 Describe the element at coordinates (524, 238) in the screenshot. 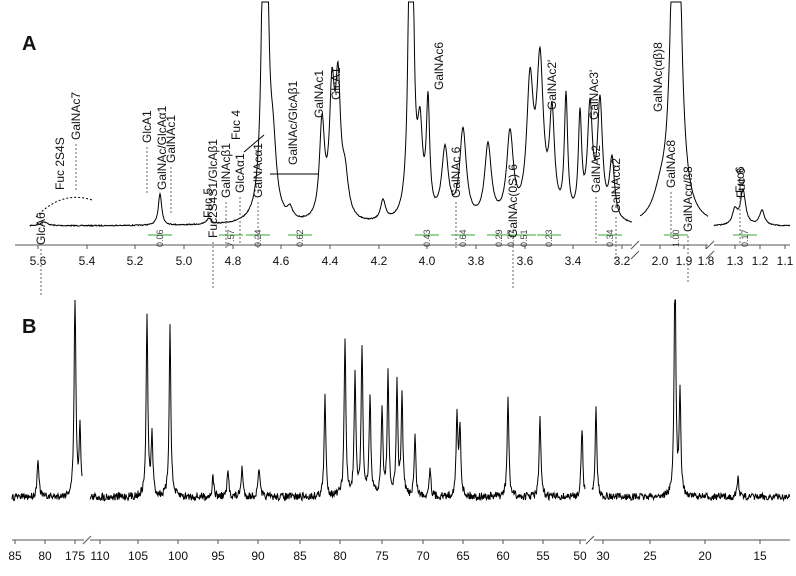

I see `integral-value: 0.51` at that location.